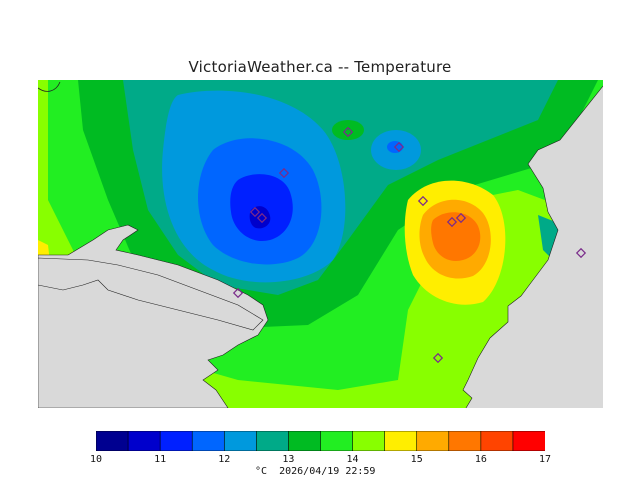  Describe the element at coordinates (352, 459) in the screenshot. I see `colorbar-tick-label: 14` at that location.